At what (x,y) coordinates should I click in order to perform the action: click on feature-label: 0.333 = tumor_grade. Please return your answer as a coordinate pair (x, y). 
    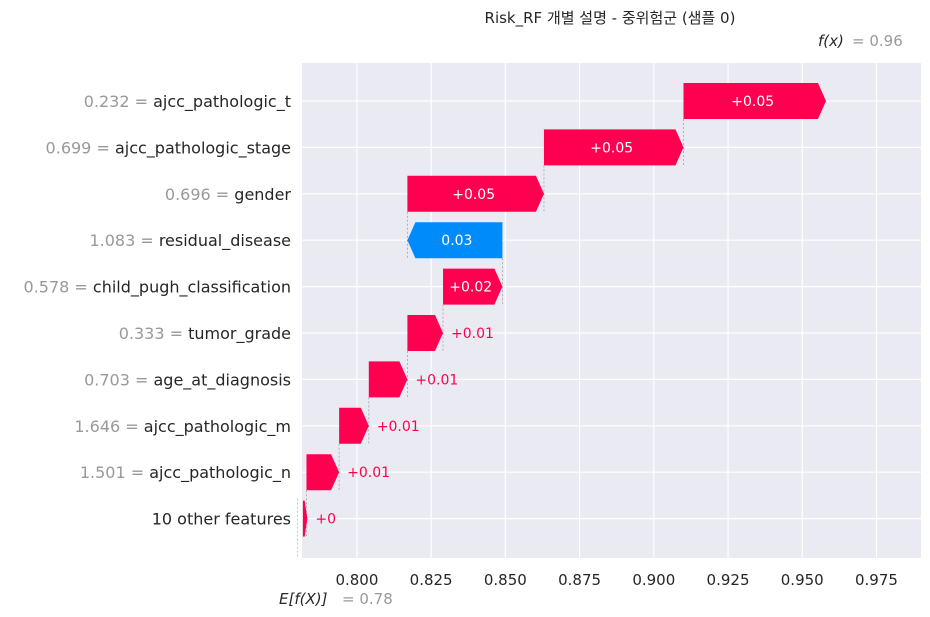
    Looking at the image, I should click on (205, 334).